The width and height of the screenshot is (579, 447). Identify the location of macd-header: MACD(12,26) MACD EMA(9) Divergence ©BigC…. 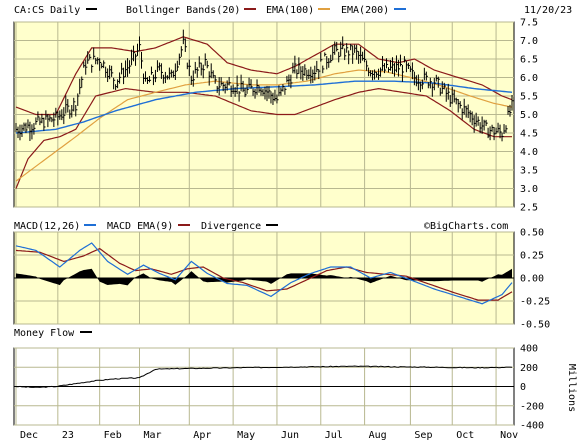
(261, 226).